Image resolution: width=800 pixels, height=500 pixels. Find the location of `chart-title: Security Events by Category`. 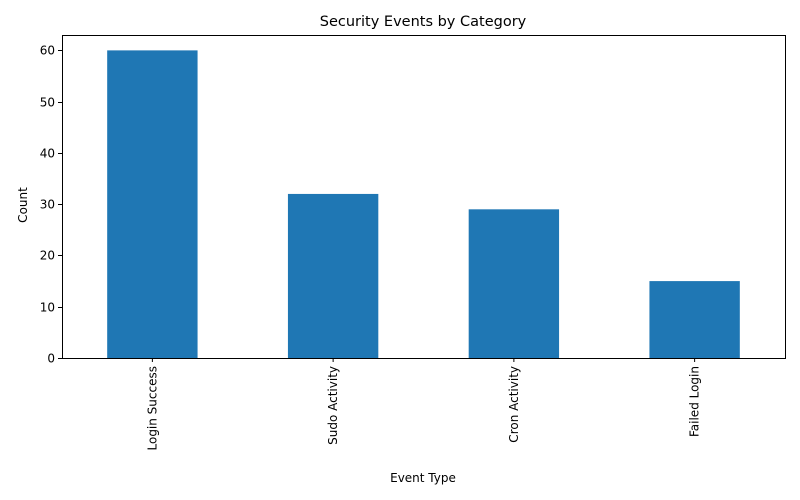

chart-title: Security Events by Category is located at coordinates (423, 22).